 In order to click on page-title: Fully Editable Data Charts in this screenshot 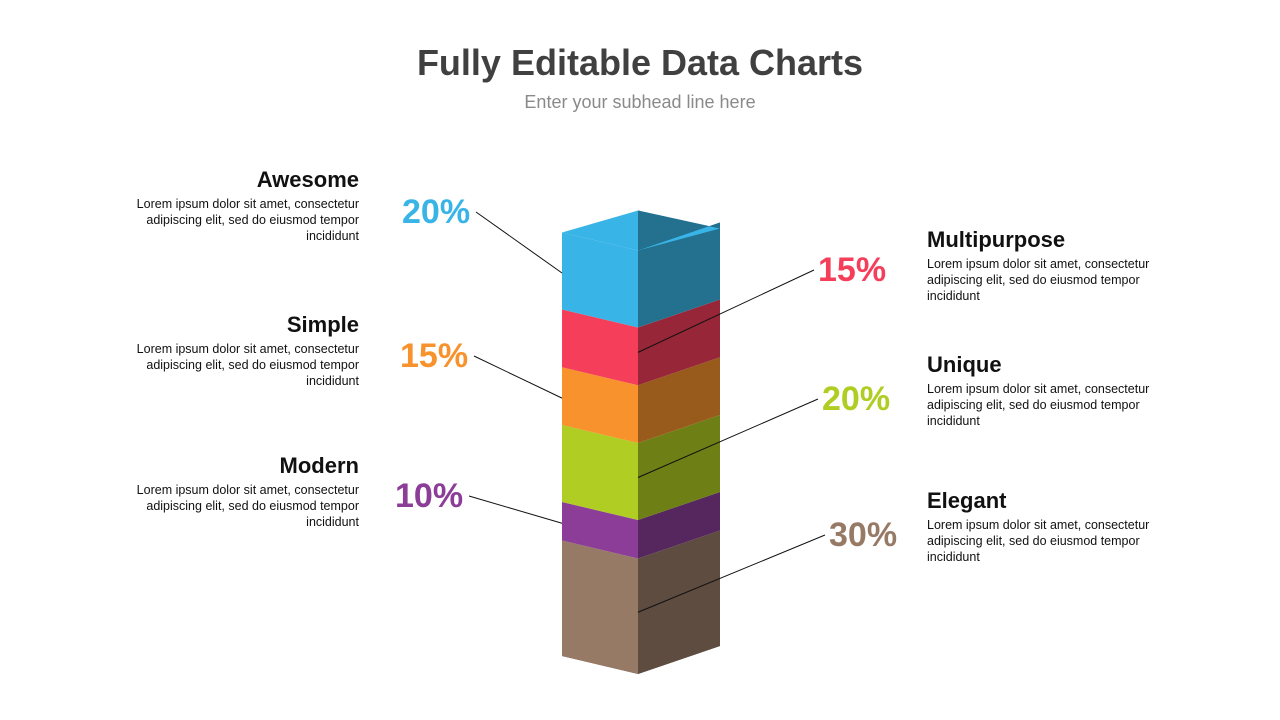, I will do `click(640, 62)`.